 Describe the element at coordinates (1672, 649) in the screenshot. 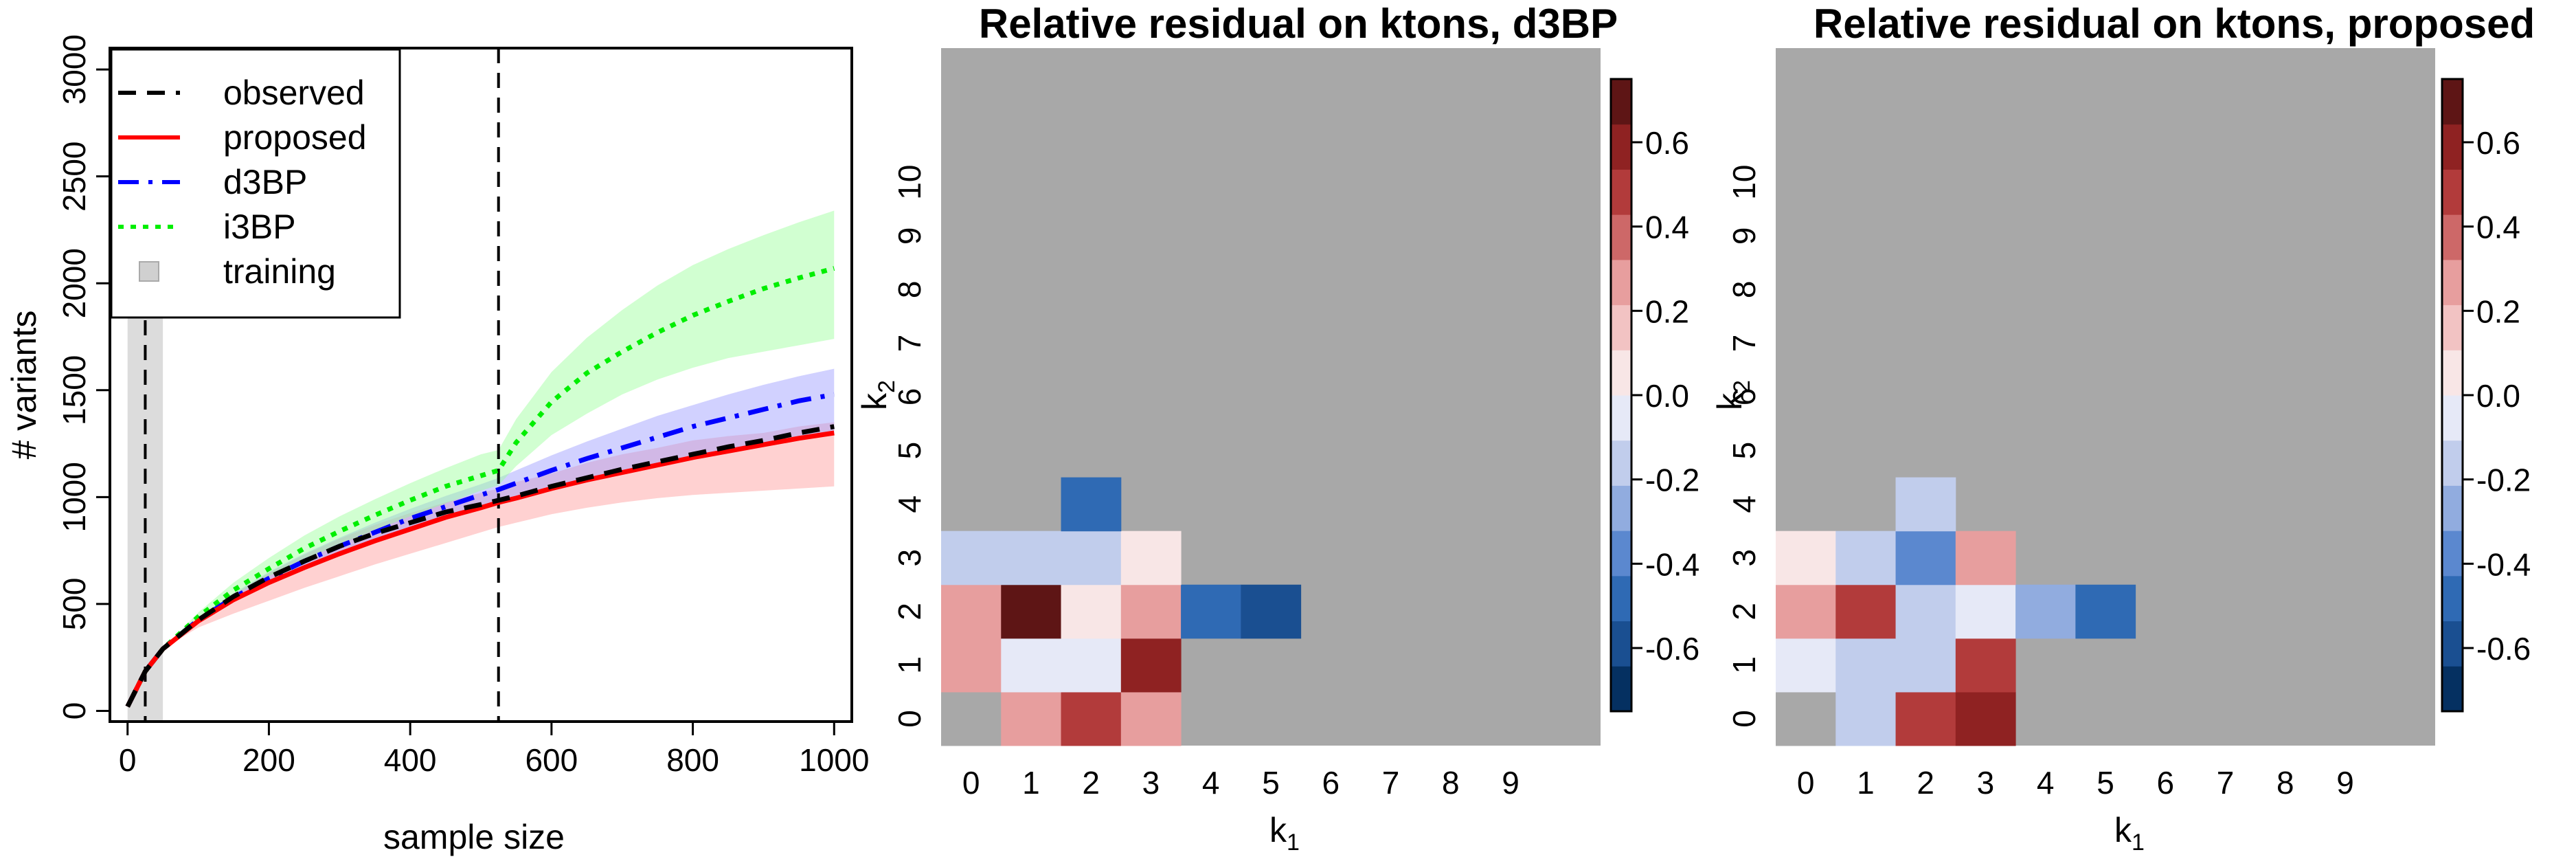

I see `colorbar-tick-label: -0.6` at that location.